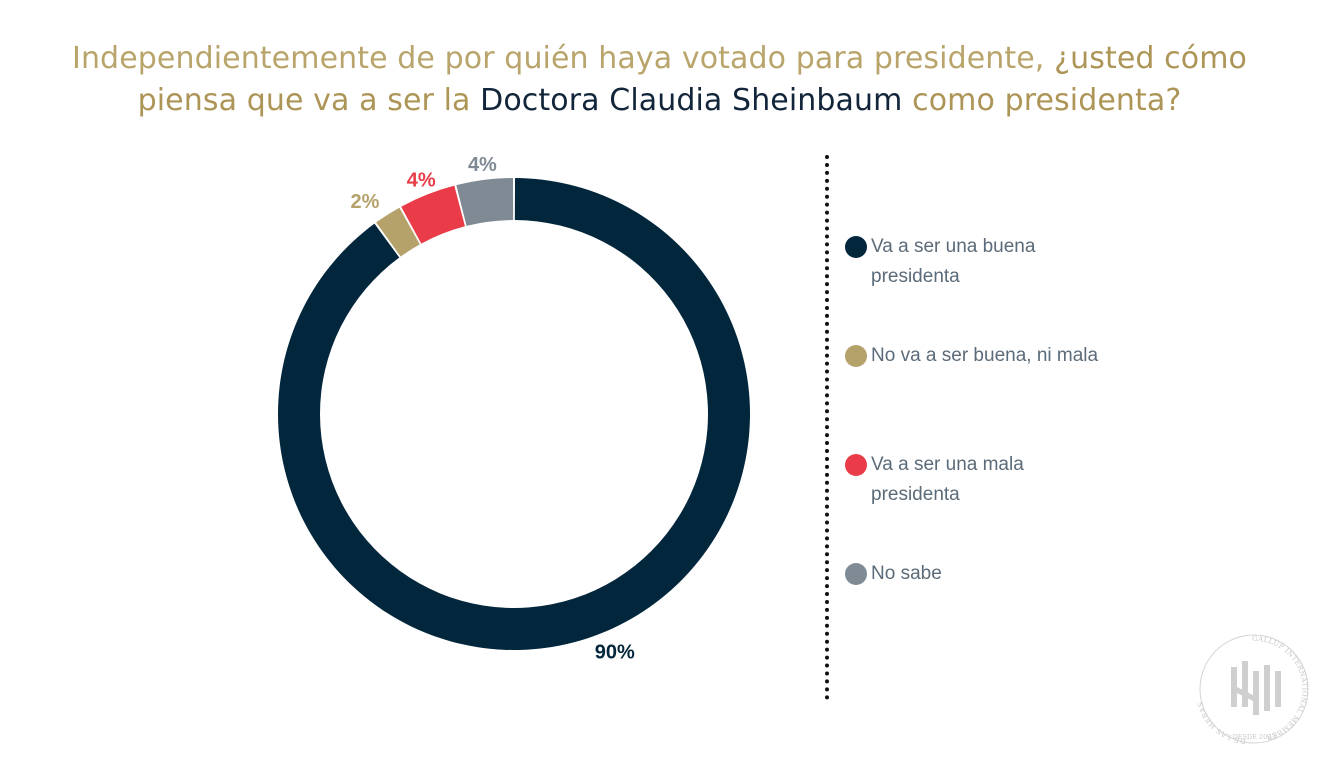 The height and width of the screenshot is (776, 1319). What do you see at coordinates (482, 165) in the screenshot?
I see `donut-label-no-sabe: 4%` at bounding box center [482, 165].